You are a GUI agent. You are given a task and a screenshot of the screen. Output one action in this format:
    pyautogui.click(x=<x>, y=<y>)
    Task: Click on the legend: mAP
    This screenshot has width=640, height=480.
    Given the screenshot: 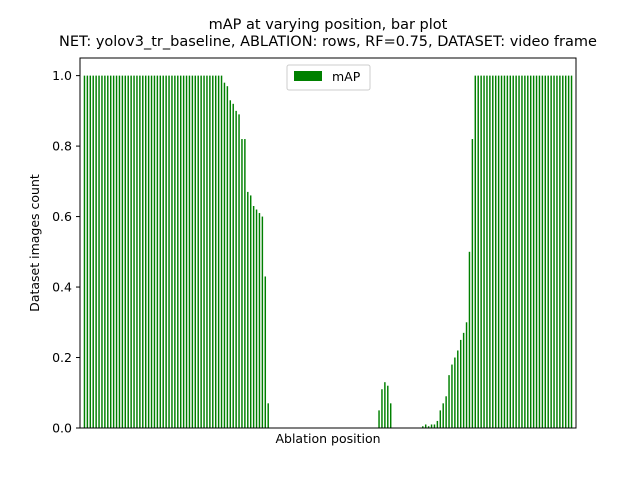 What is the action you would take?
    pyautogui.click(x=328, y=77)
    